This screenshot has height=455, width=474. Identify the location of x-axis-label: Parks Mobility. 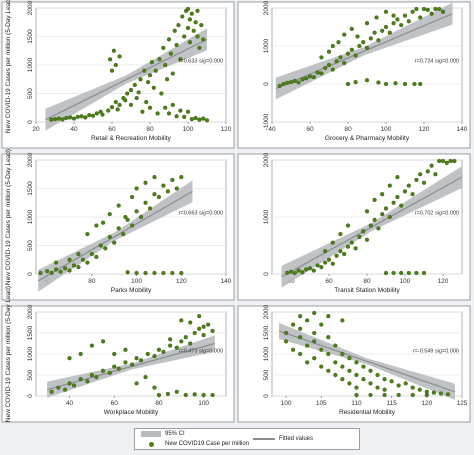
(131, 290).